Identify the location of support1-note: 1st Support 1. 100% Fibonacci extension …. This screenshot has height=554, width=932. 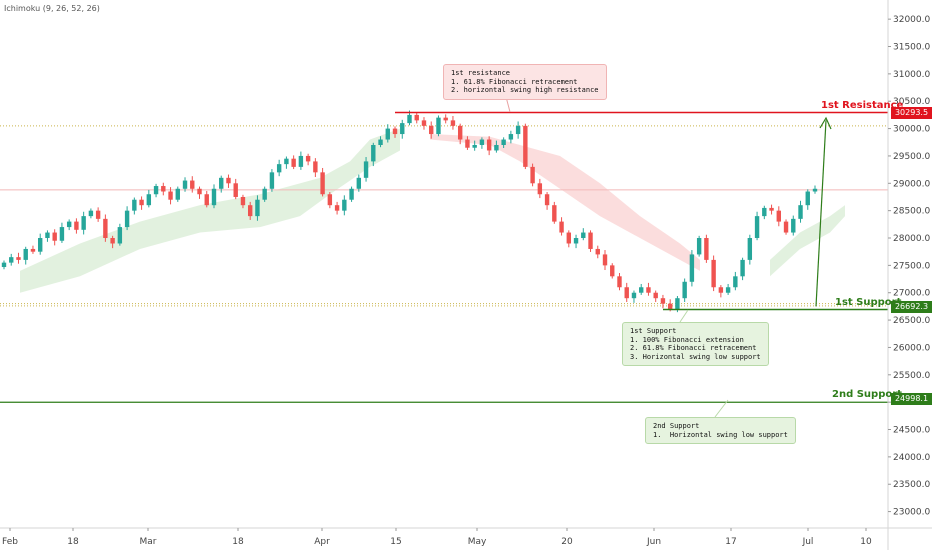
(695, 344).